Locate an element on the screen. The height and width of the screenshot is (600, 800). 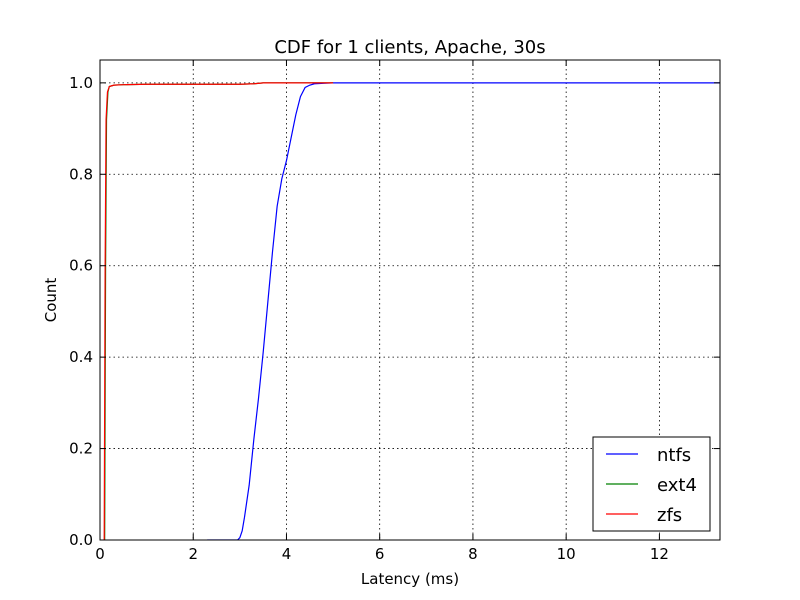
chart-title: CDF for 1 clients, Apache, 30s is located at coordinates (409, 47).